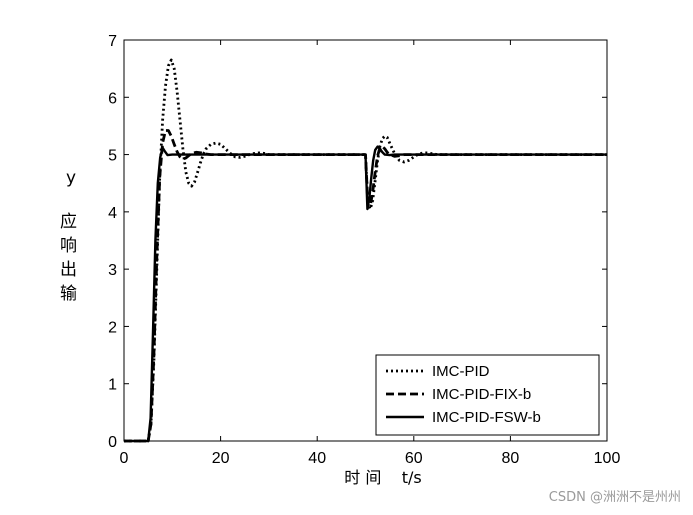 The height and width of the screenshot is (515, 693). What do you see at coordinates (382, 477) in the screenshot?
I see `x-axis-label: 时 间 t/s` at bounding box center [382, 477].